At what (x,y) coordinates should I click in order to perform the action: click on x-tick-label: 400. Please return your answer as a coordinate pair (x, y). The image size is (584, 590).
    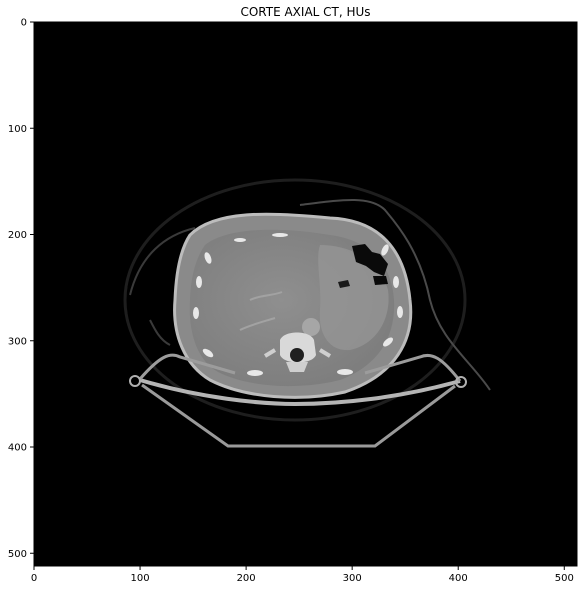
    Looking at the image, I should click on (458, 578).